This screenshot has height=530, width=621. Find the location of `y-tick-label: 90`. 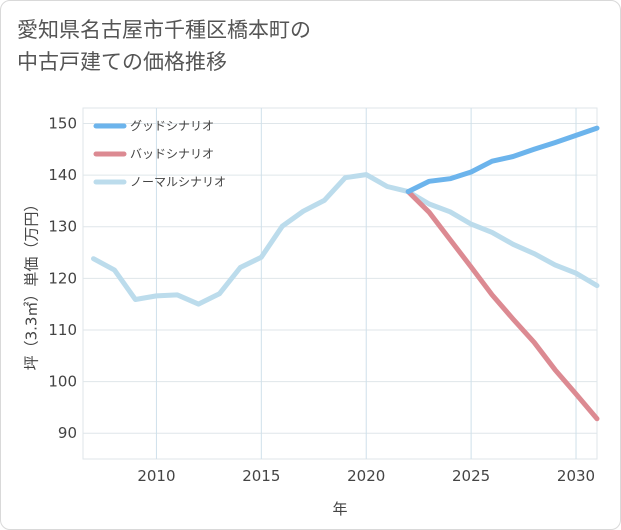

y-tick-label: 90 is located at coordinates (67, 433).